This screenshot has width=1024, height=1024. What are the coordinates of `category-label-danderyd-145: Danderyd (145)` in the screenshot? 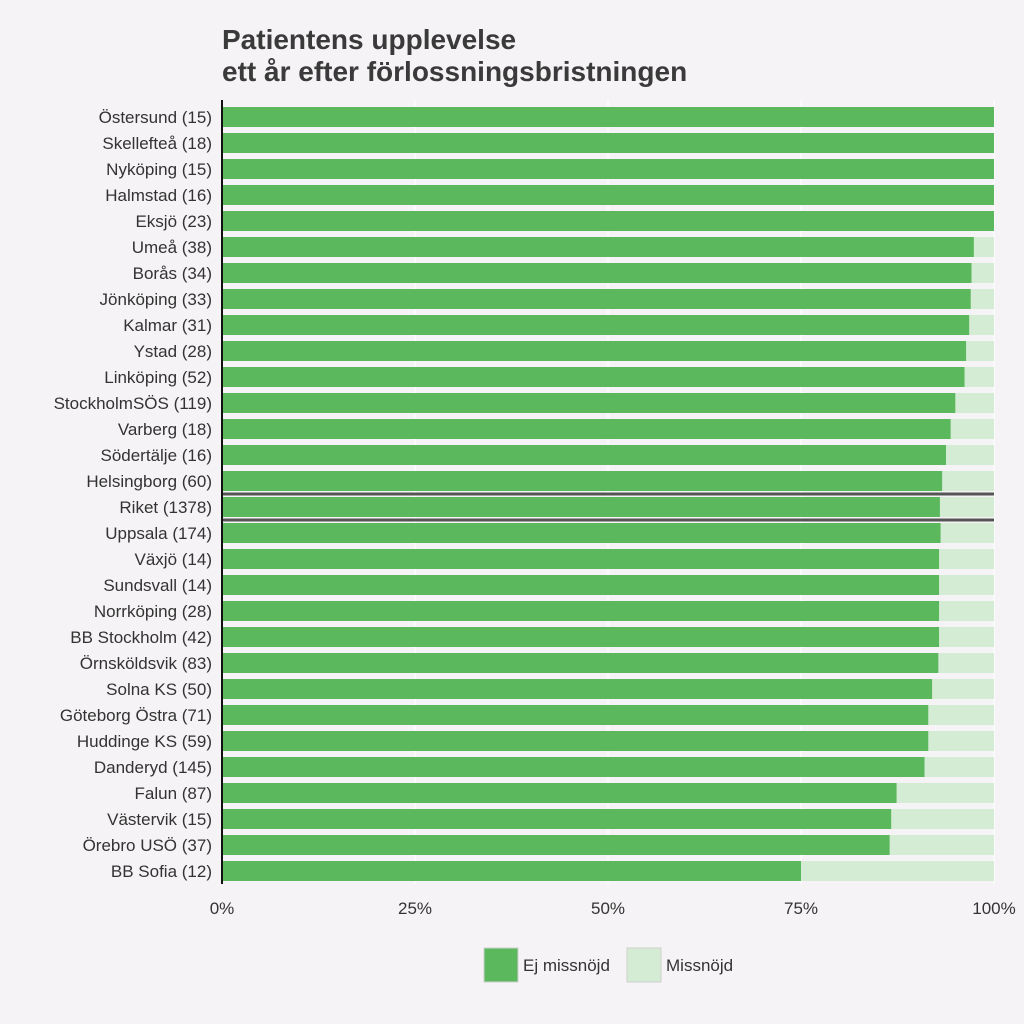 It's located at (153, 767).